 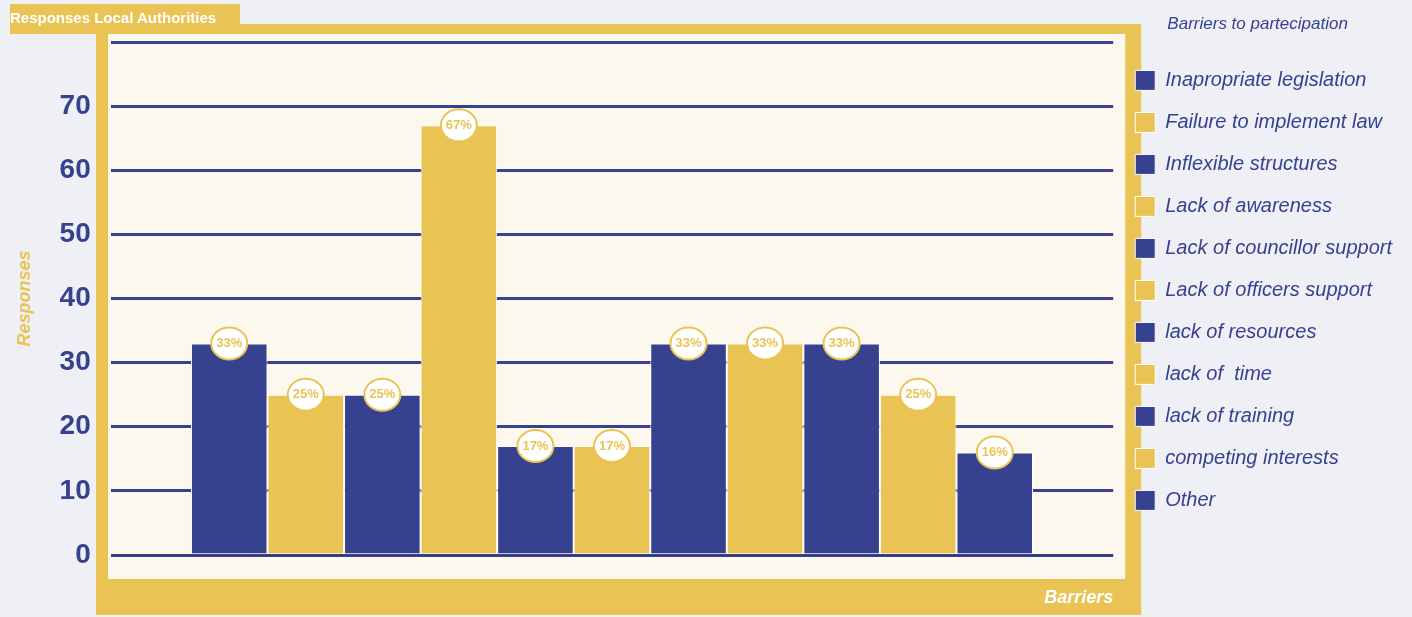 I want to click on data-label: 67%, so click(x=459, y=124).